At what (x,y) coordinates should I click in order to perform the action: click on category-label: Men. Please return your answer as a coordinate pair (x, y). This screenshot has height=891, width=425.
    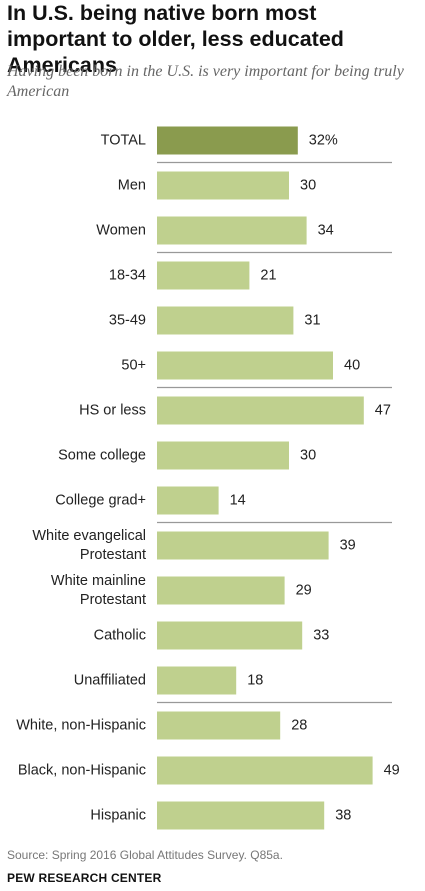
    Looking at the image, I should click on (132, 186).